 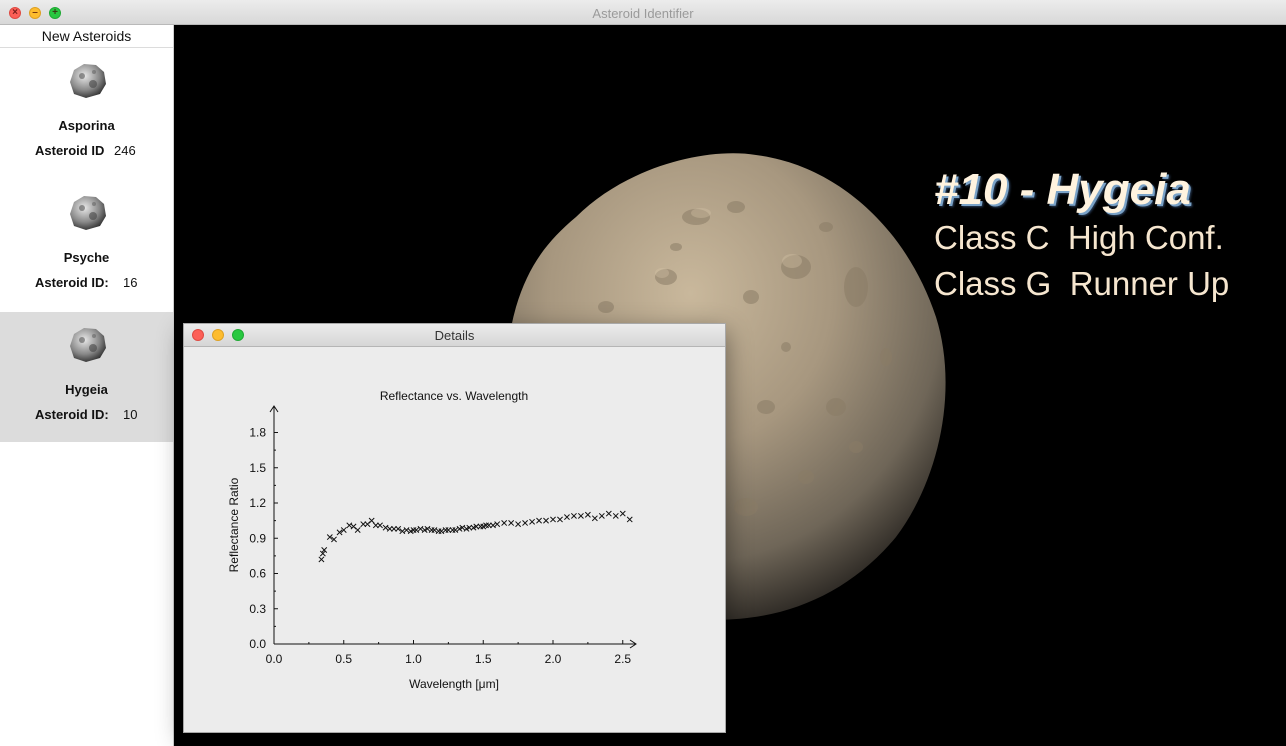 I want to click on minimize-window-button: –, so click(x=35, y=13).